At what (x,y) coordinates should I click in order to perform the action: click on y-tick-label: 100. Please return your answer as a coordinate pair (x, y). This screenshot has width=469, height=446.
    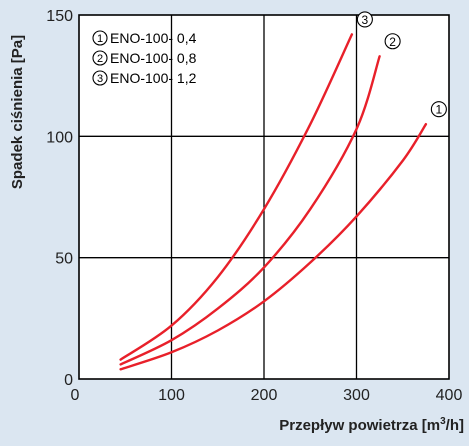
    Looking at the image, I should click on (59, 137).